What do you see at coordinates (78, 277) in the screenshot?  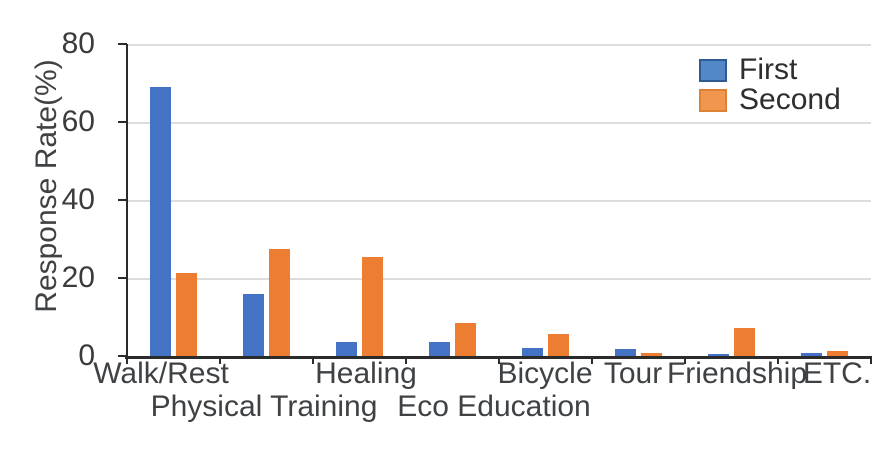 I see `y-tick-label-20: 20` at bounding box center [78, 277].